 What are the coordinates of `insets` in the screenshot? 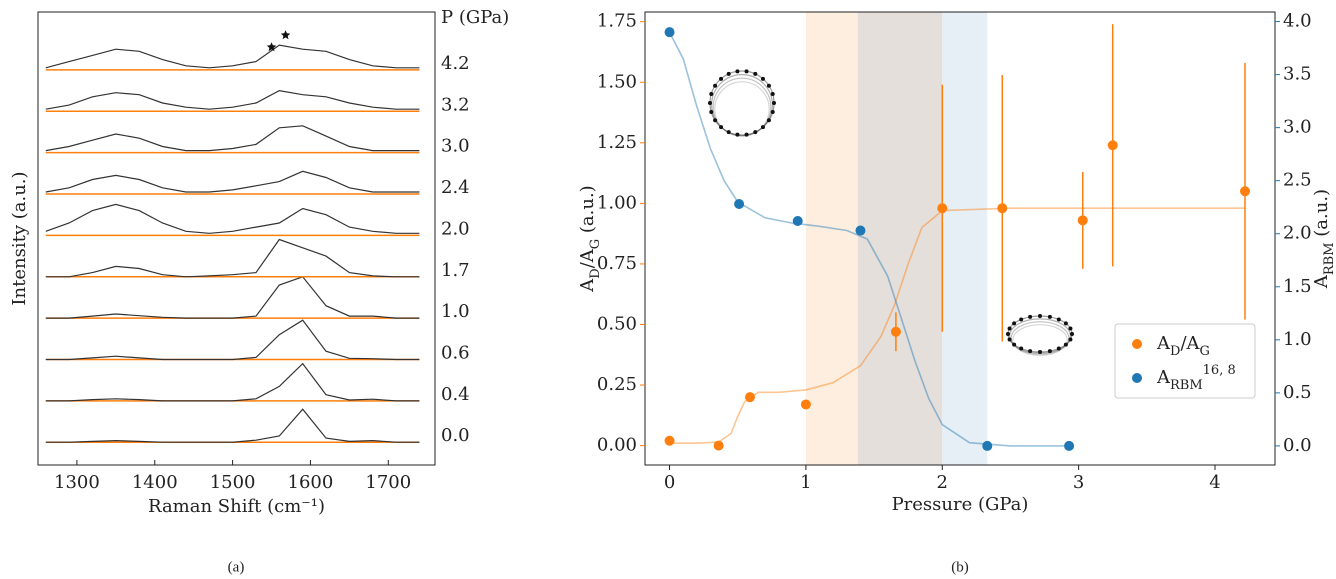 It's located at (891, 212).